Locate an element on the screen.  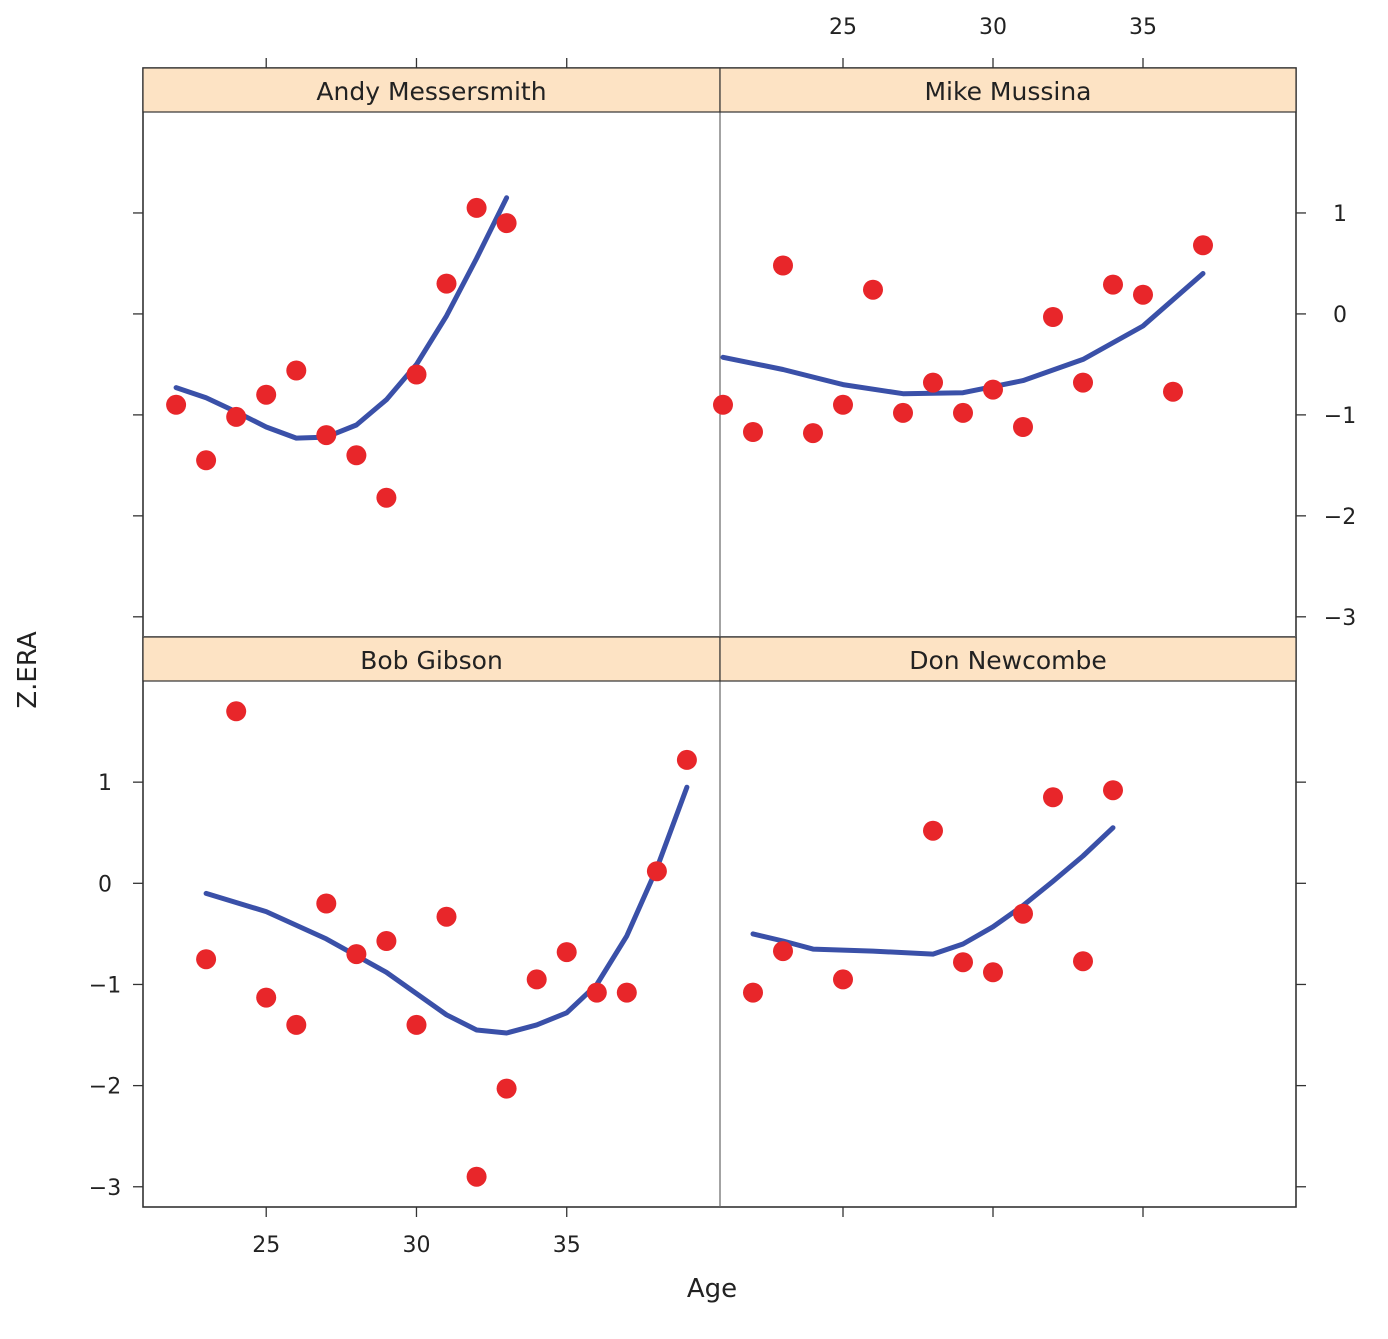
panel-title-andy-messersmith: Andy Messersmith is located at coordinates (431, 91).